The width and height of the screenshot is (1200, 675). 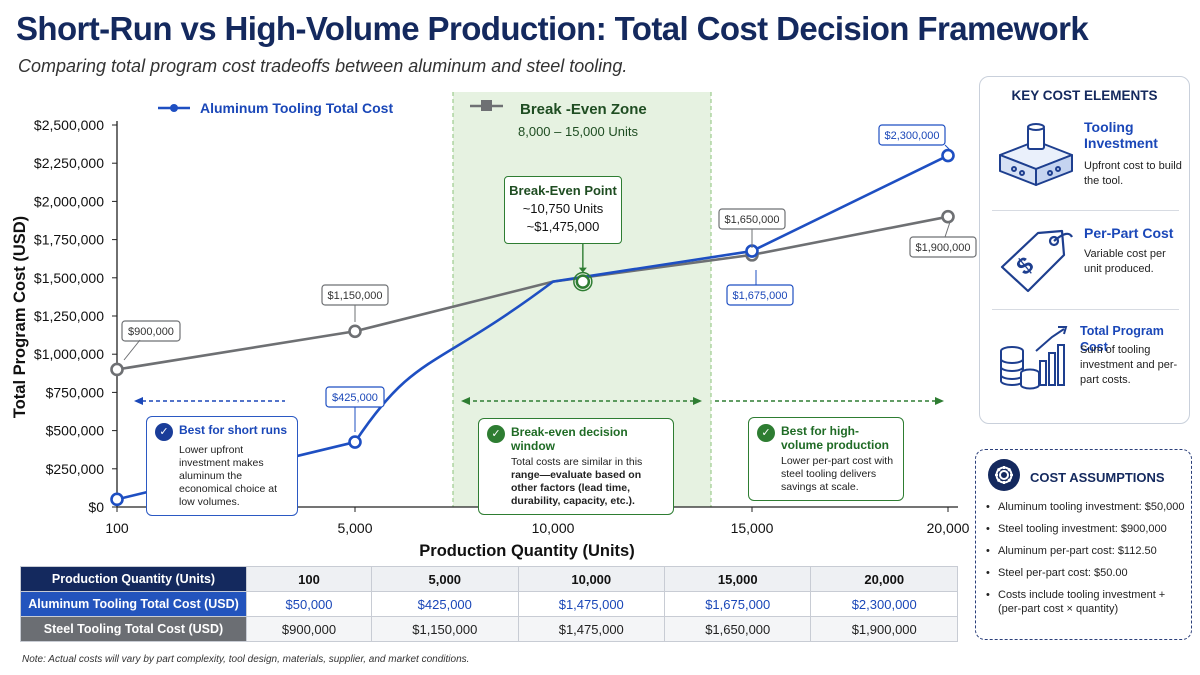 What do you see at coordinates (884, 579) in the screenshot?
I see `table-cell: 20,000` at bounding box center [884, 579].